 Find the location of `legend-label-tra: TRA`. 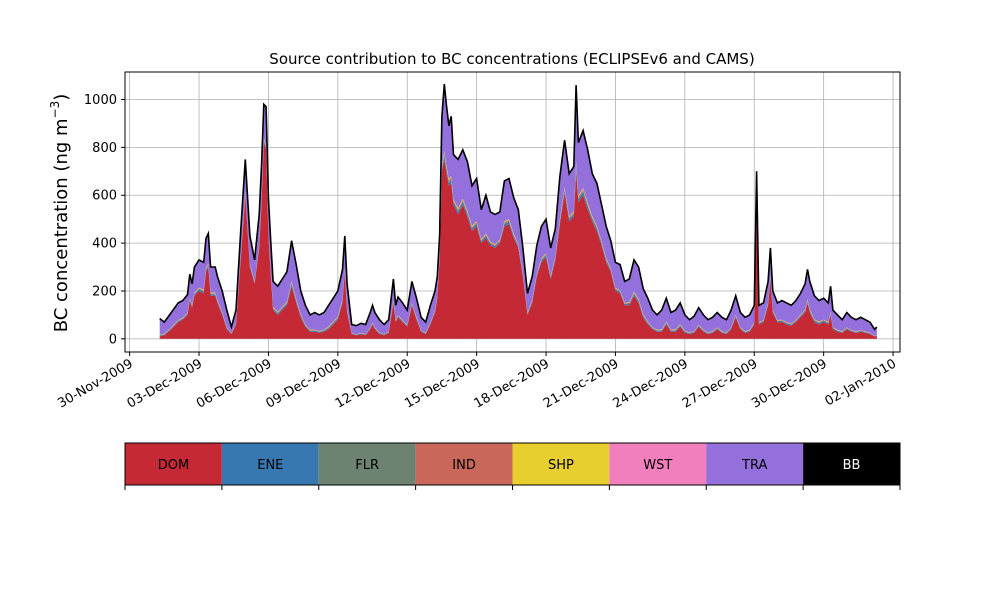

legend-label-tra: TRA is located at coordinates (754, 465).